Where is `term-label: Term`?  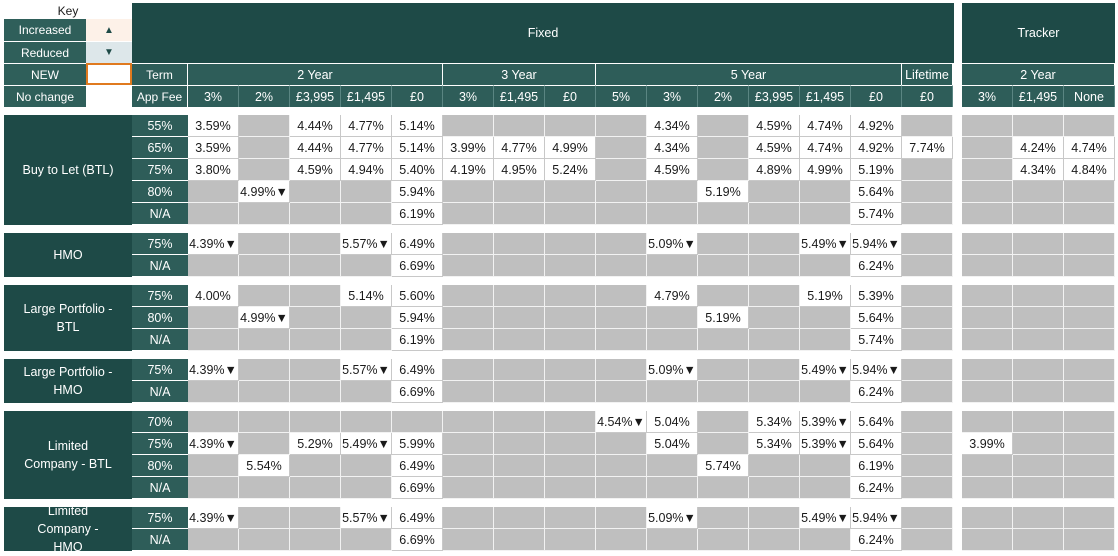 term-label: Term is located at coordinates (160, 74).